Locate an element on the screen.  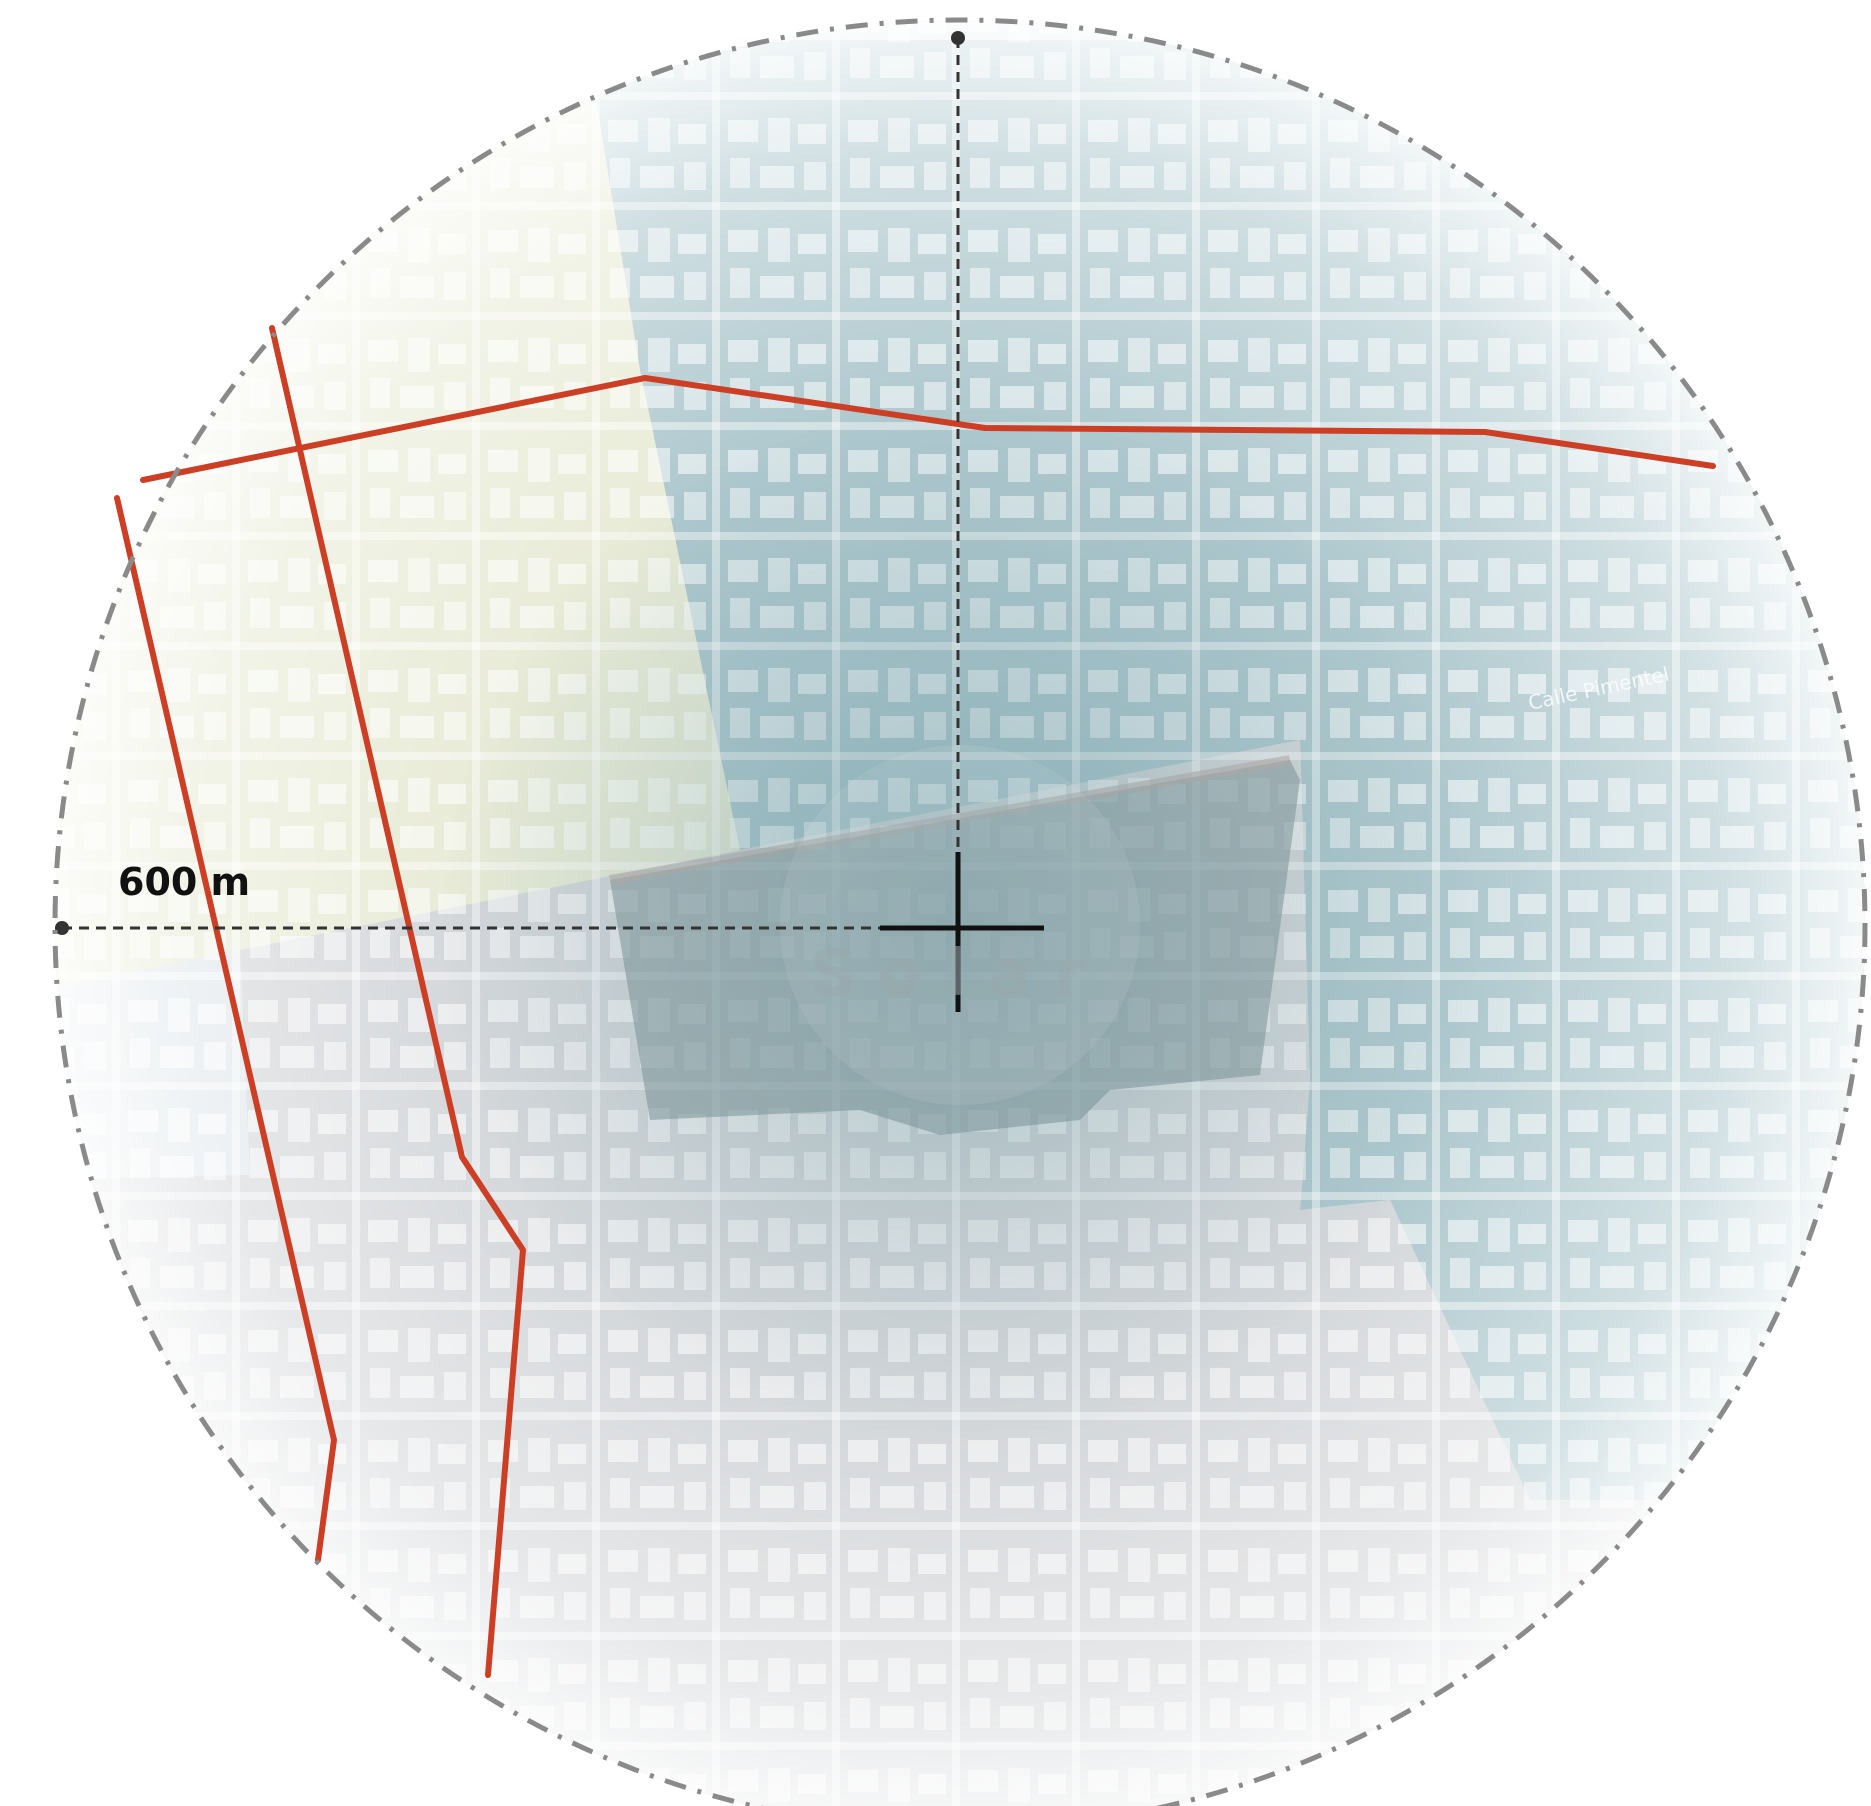
road-west-inner is located at coordinates (397, 1001).